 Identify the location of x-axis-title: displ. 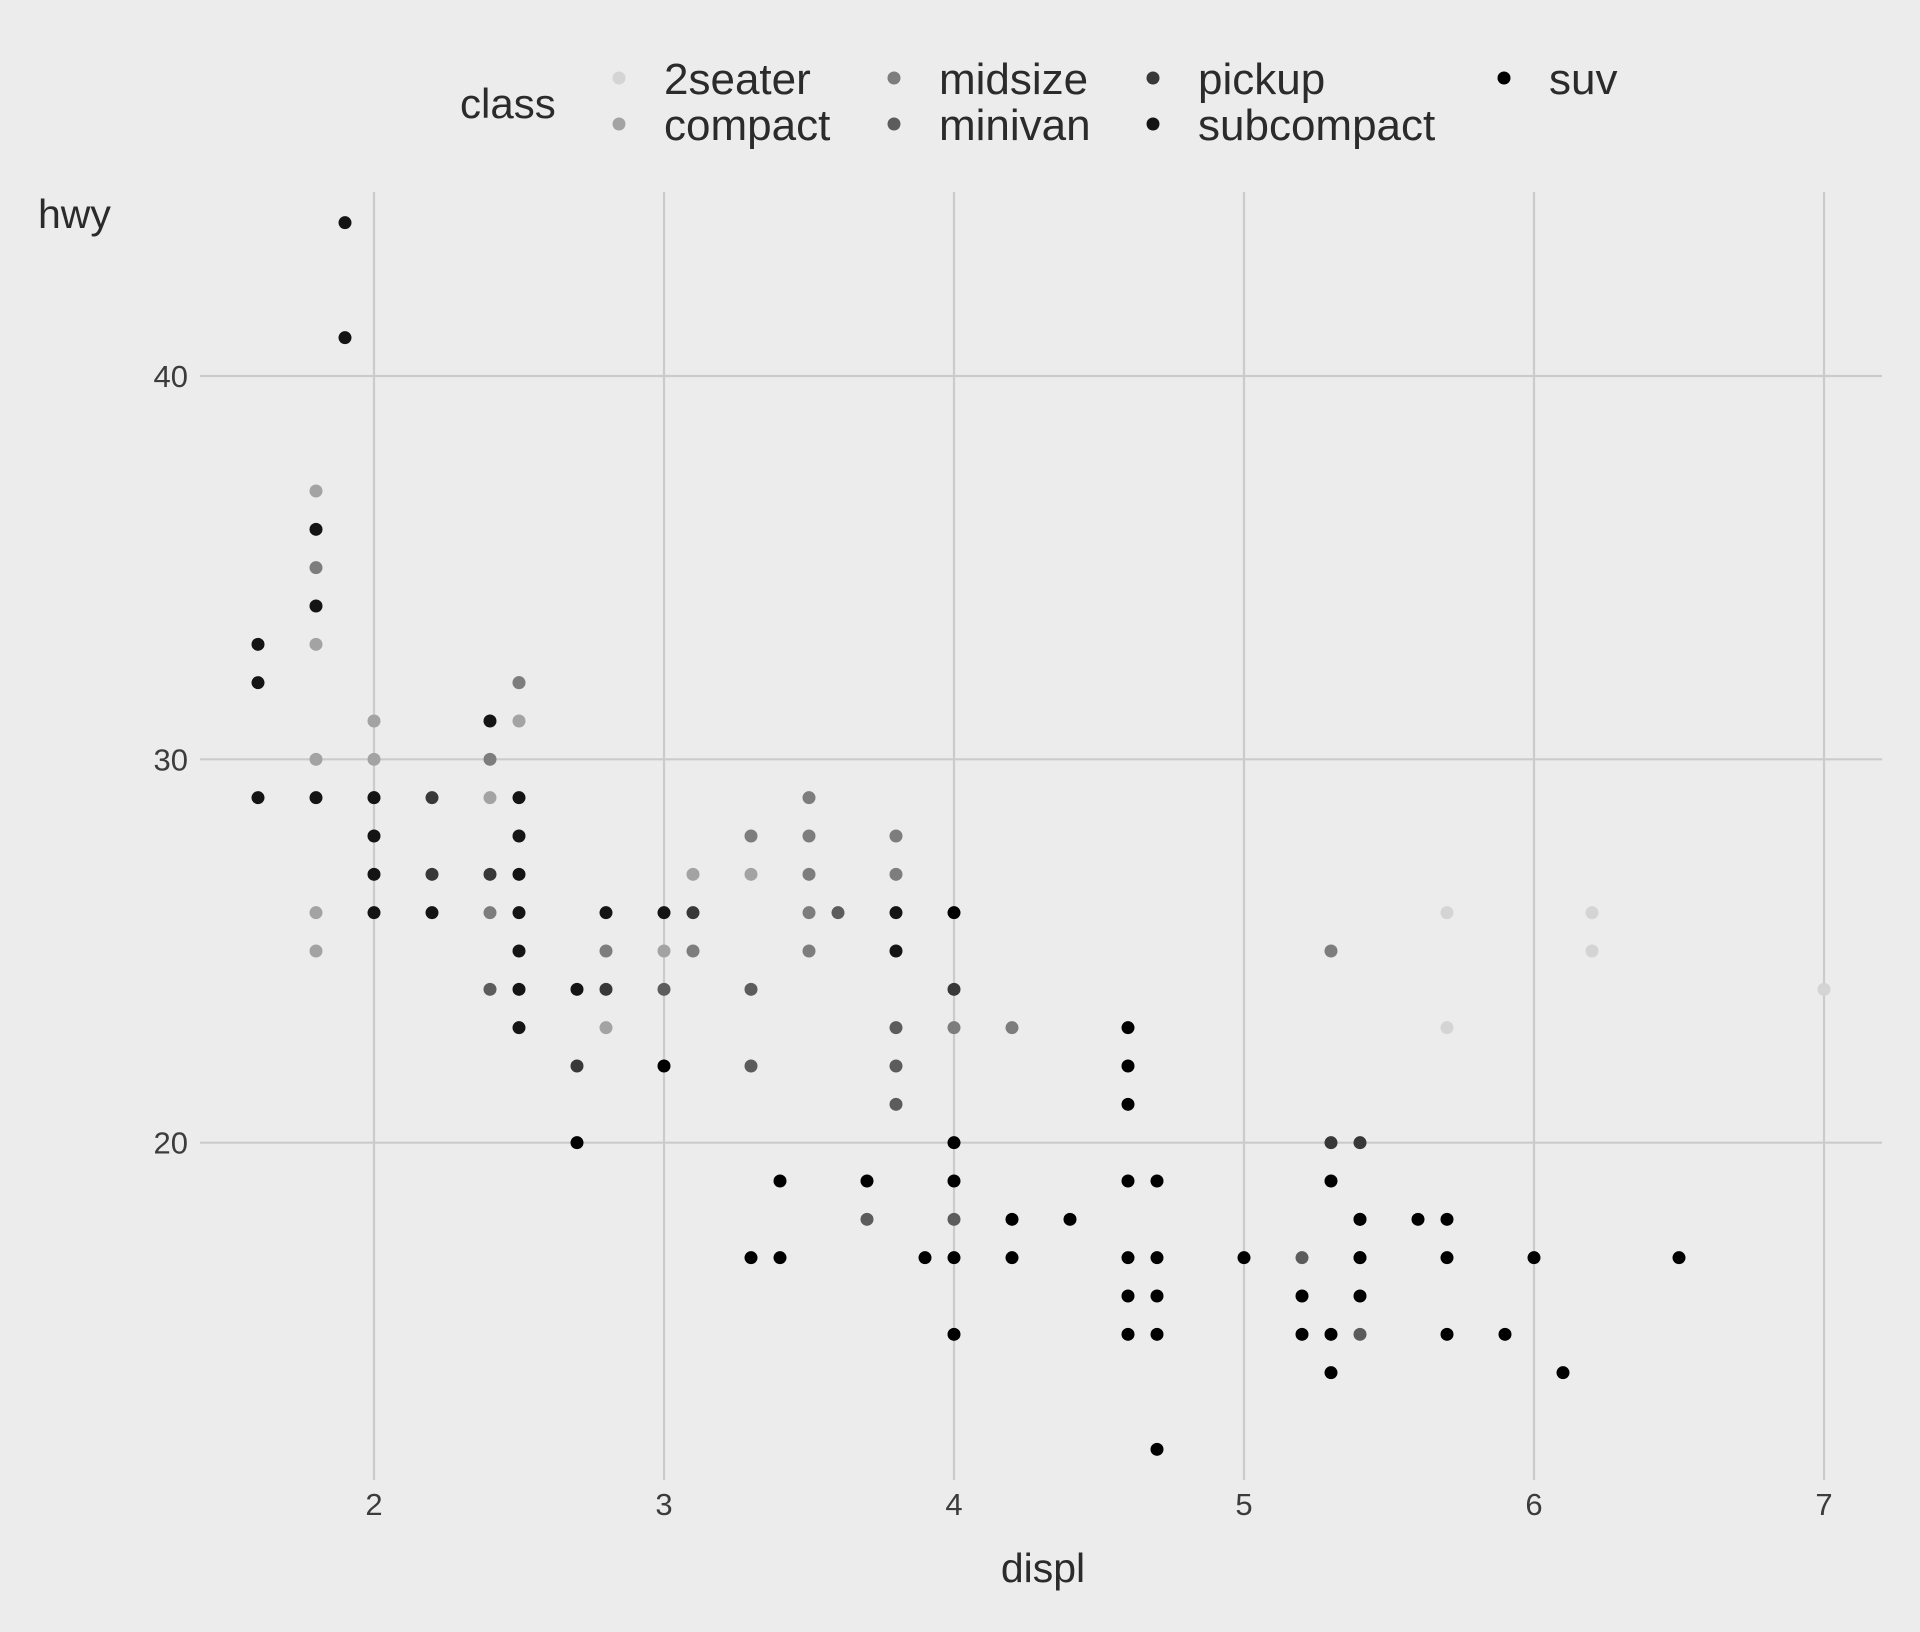
(1043, 1568).